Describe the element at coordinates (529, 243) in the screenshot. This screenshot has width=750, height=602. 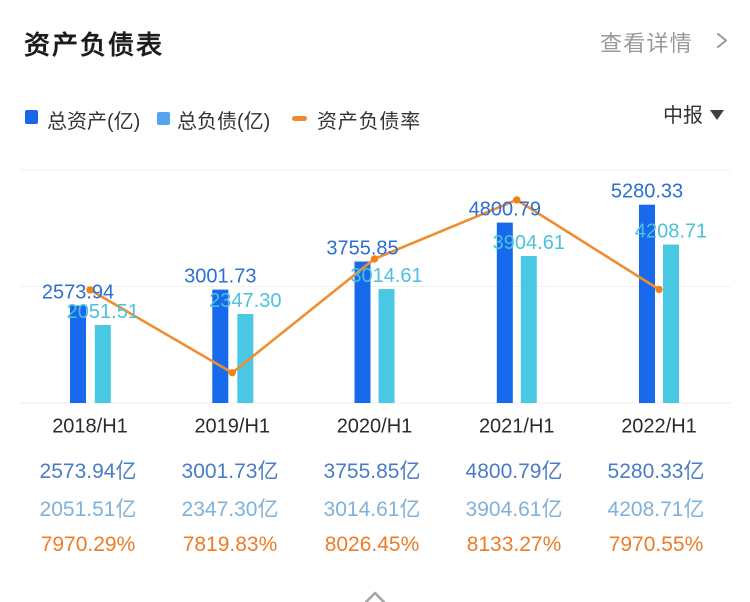
I see `svg-text: 3904.61` at that location.